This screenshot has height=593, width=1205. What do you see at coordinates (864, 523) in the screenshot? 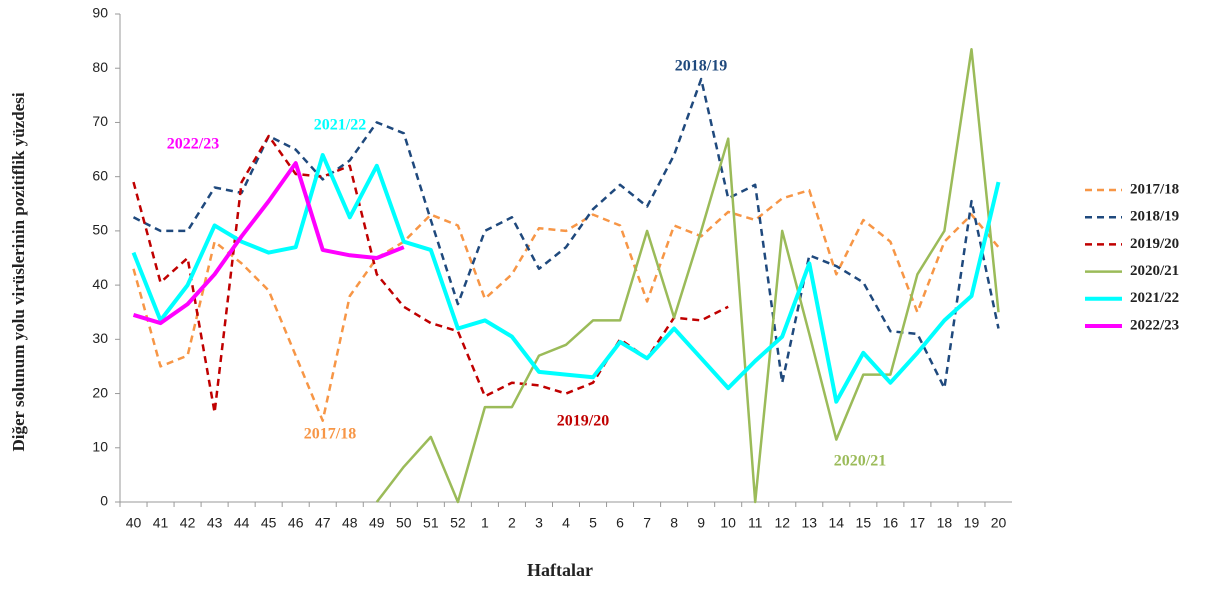
I see `x-tick-label: 15` at bounding box center [864, 523].